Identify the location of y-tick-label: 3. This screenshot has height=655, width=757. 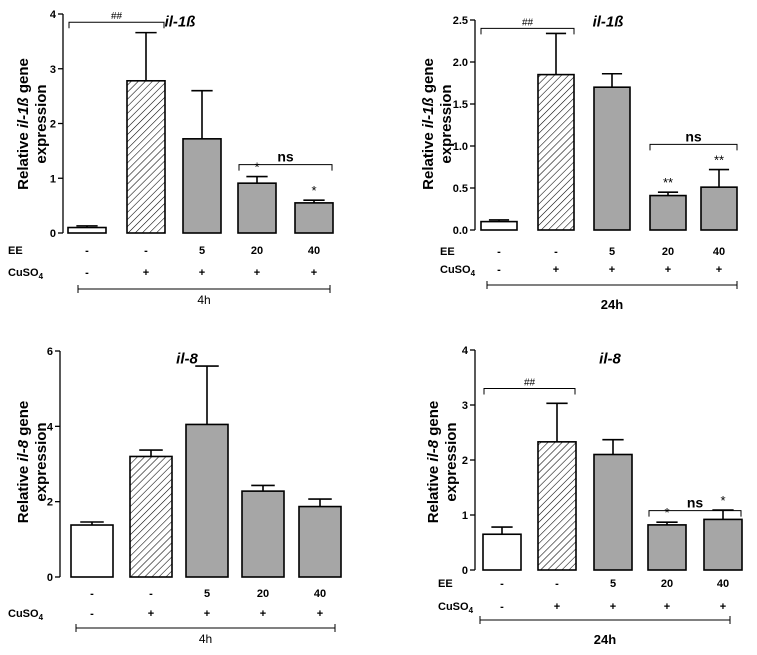
(53, 70).